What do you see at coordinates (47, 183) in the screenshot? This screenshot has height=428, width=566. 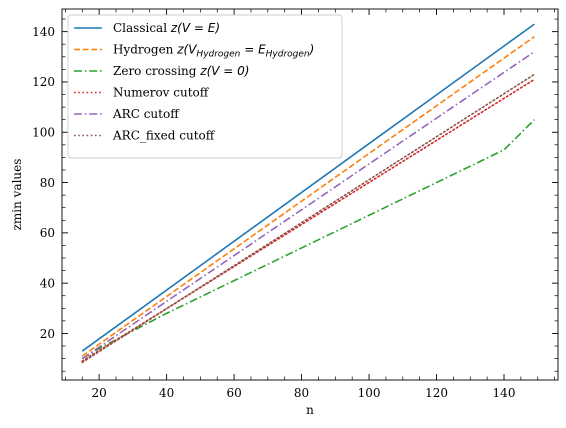 I see `y-tick-label: 80` at bounding box center [47, 183].